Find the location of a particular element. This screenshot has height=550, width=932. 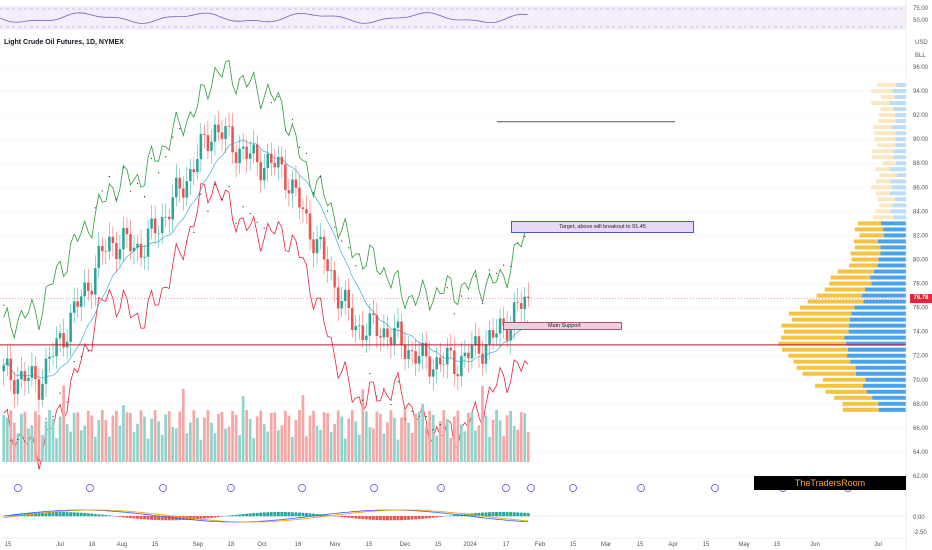

support-annotation: Main Support is located at coordinates (562, 326).